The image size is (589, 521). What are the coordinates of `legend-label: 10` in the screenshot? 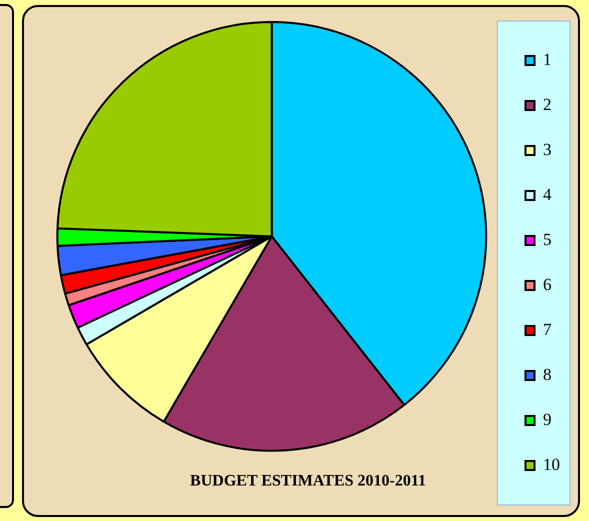 It's located at (551, 464).